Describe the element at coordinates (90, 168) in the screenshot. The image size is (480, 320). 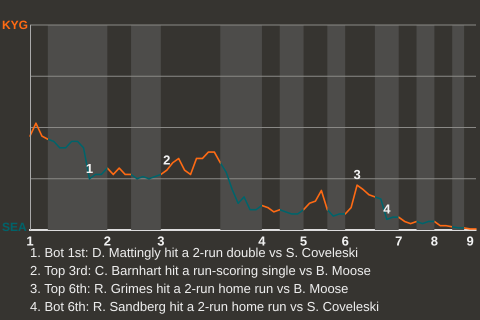
I see `annotation: 1` at that location.